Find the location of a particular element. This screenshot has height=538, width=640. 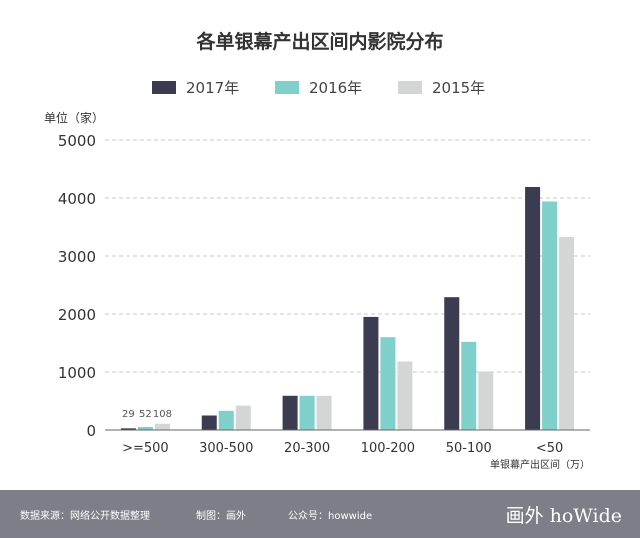

x-tick-label: <50 is located at coordinates (549, 448).